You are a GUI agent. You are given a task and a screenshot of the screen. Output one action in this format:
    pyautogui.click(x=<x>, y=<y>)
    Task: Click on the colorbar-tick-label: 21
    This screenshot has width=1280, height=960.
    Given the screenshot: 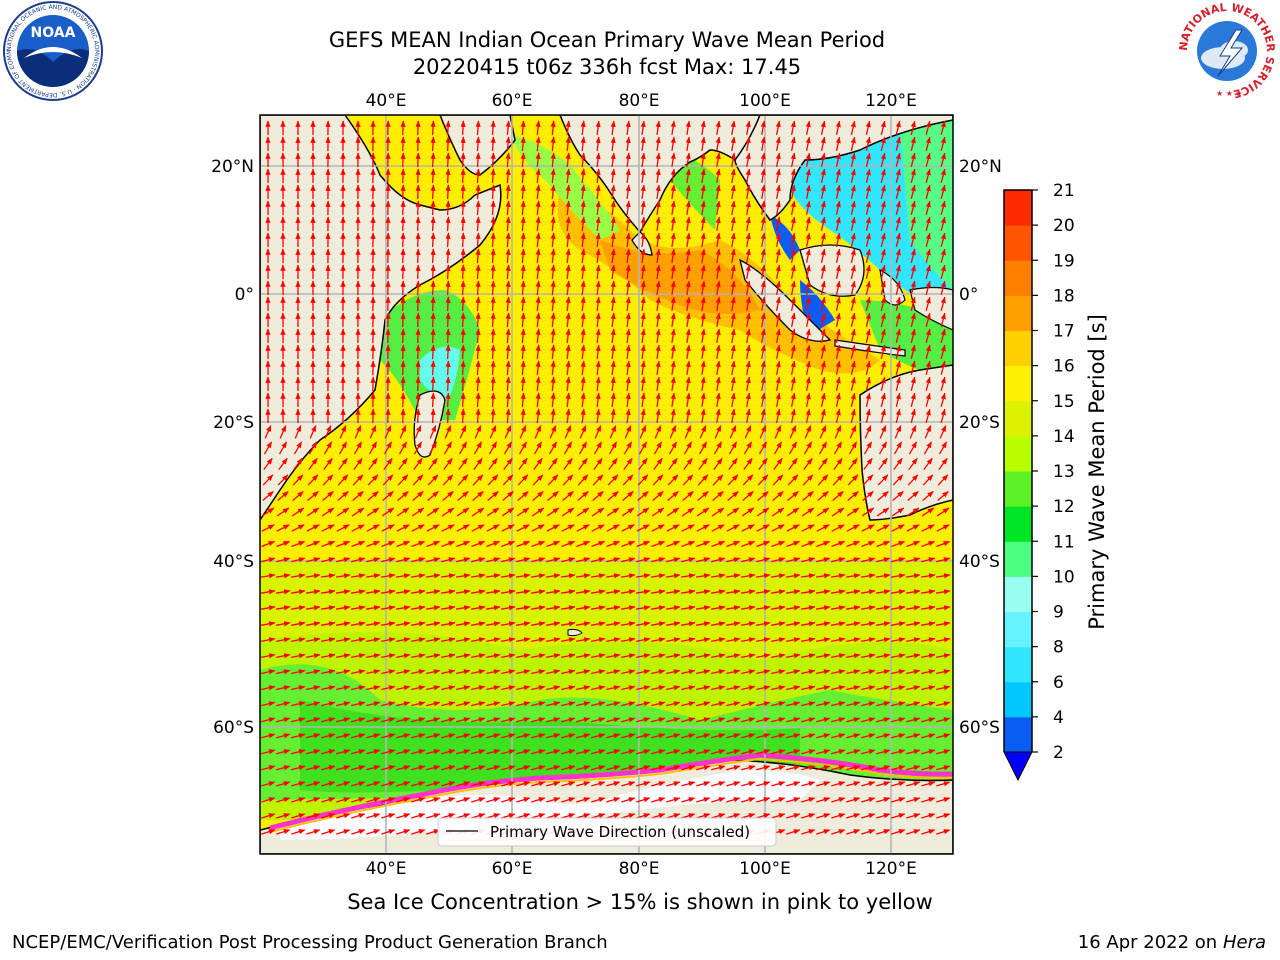 What is the action you would take?
    pyautogui.click(x=1064, y=191)
    